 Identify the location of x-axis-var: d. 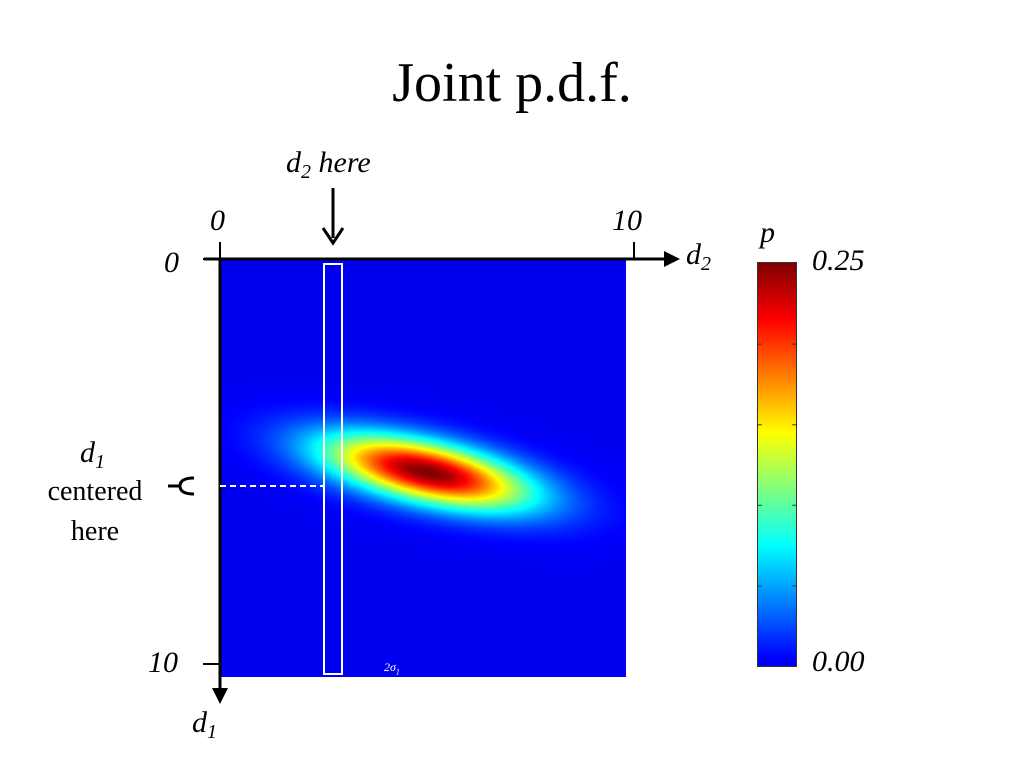
(693, 254).